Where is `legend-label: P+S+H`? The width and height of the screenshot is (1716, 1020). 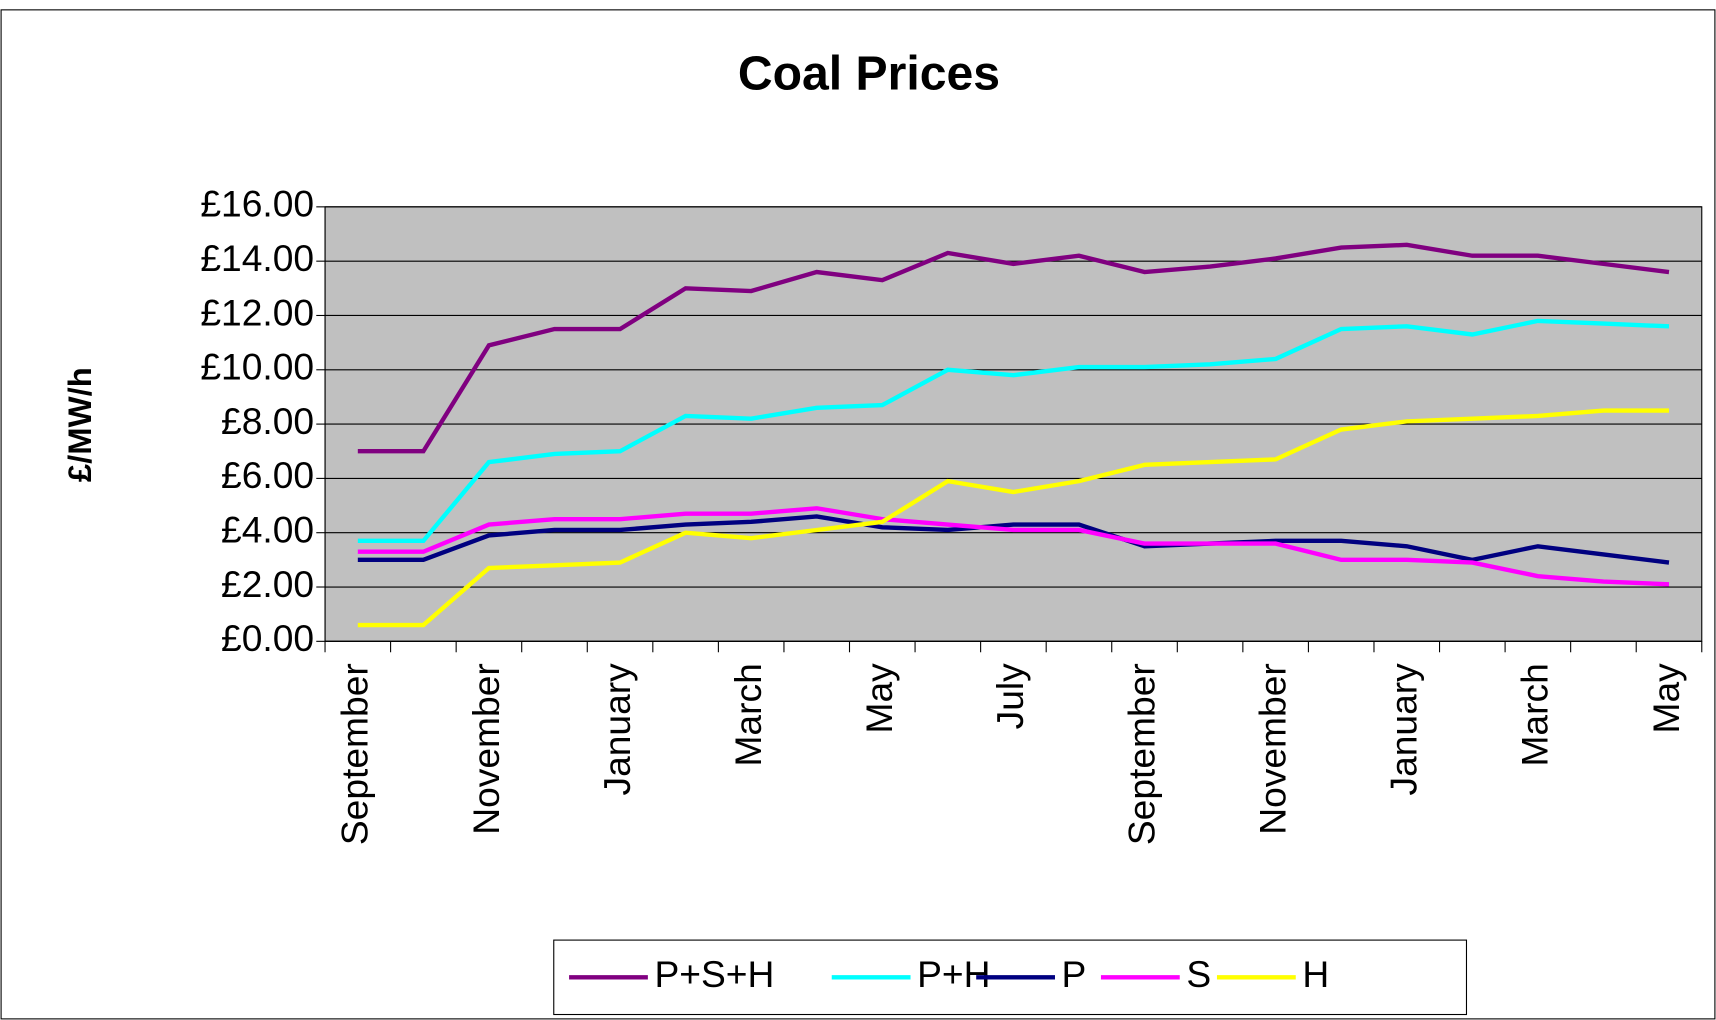
legend-label: P+S+H is located at coordinates (714, 974).